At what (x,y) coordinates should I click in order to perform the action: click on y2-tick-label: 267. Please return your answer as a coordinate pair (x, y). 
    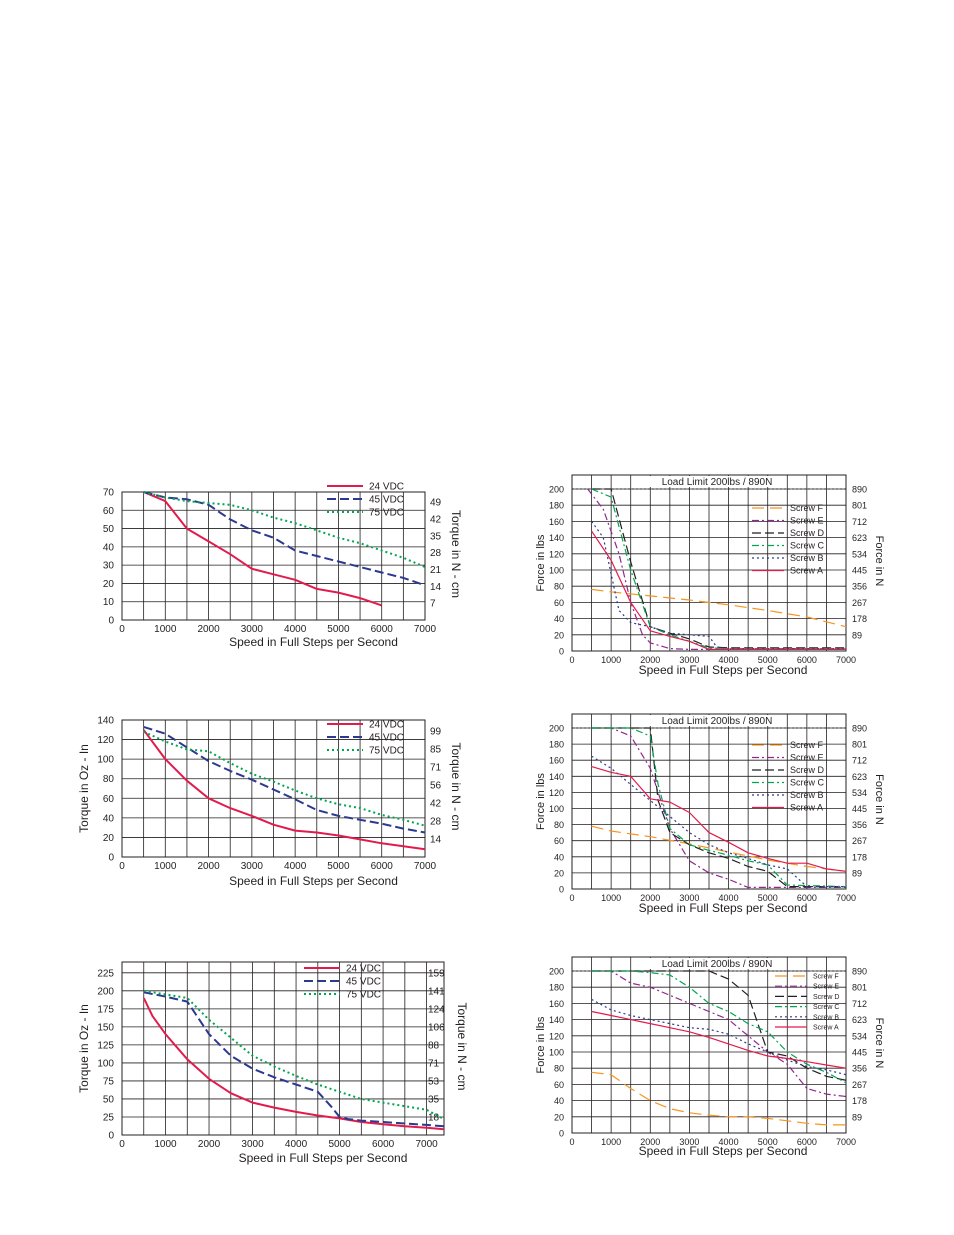
    Looking at the image, I should click on (859, 841).